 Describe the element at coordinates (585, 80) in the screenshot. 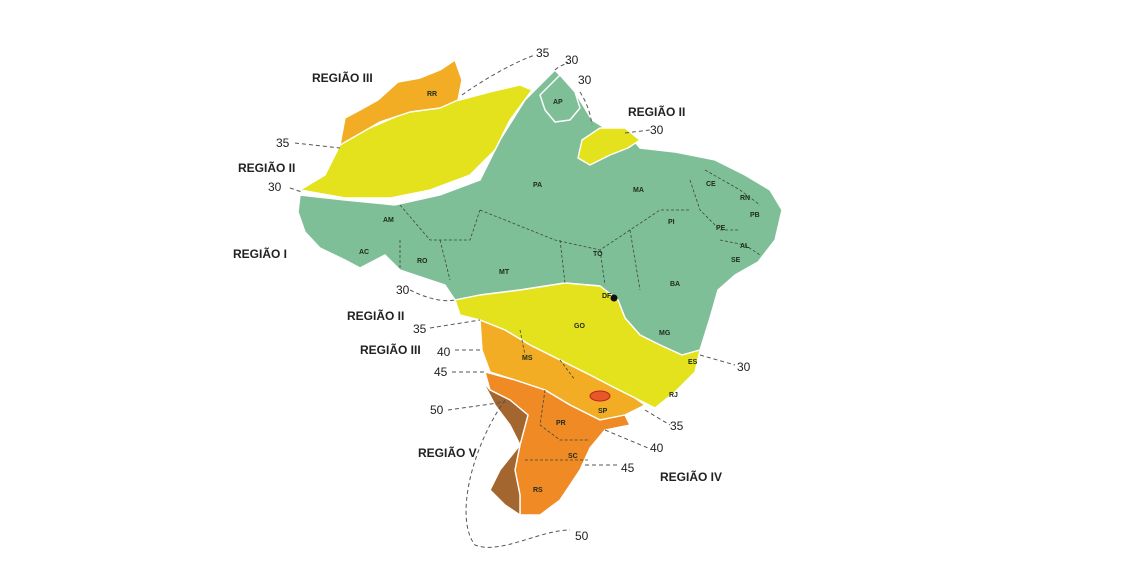

I see `isoline-label-30-top-b: 30` at that location.